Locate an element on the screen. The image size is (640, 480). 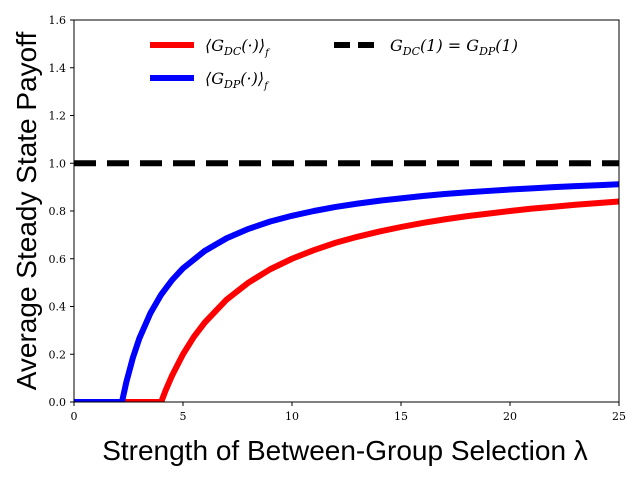
y-tick-label: 0.4 is located at coordinates (58, 307).